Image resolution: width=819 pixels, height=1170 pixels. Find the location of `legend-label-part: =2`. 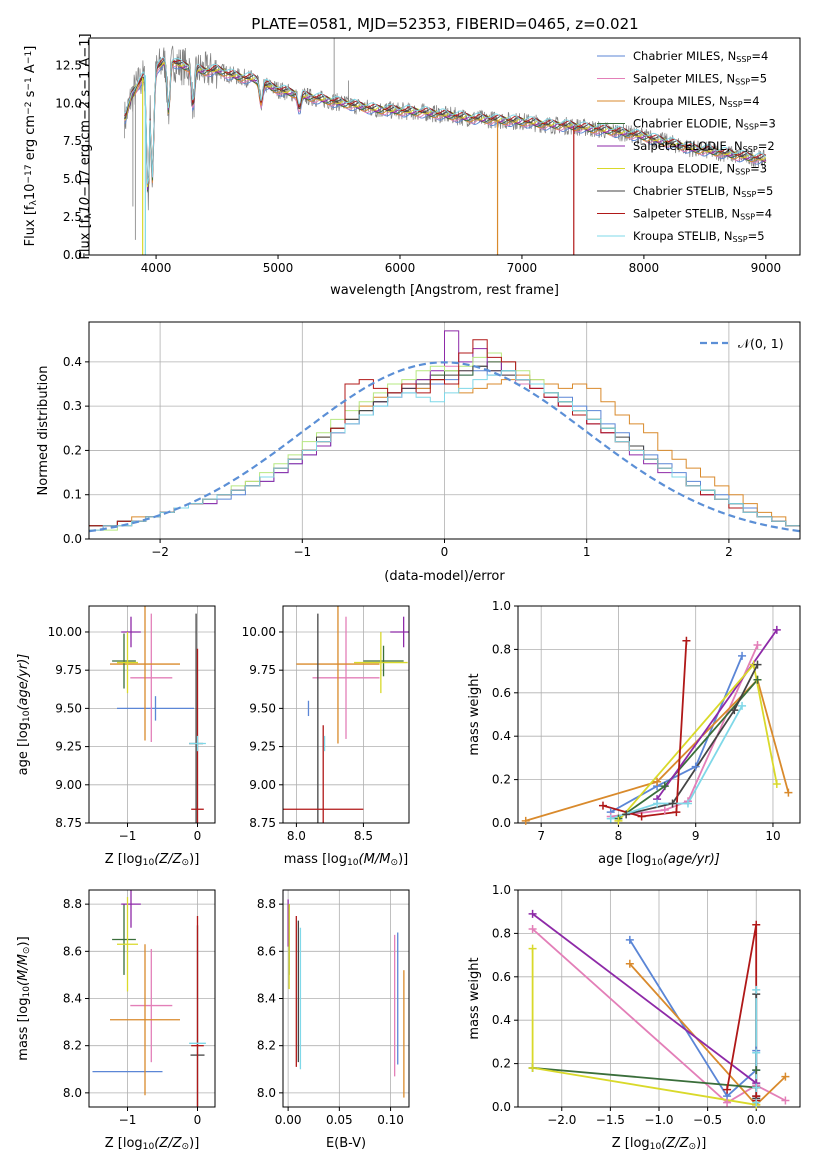

legend-label-part: =2 is located at coordinates (766, 146).